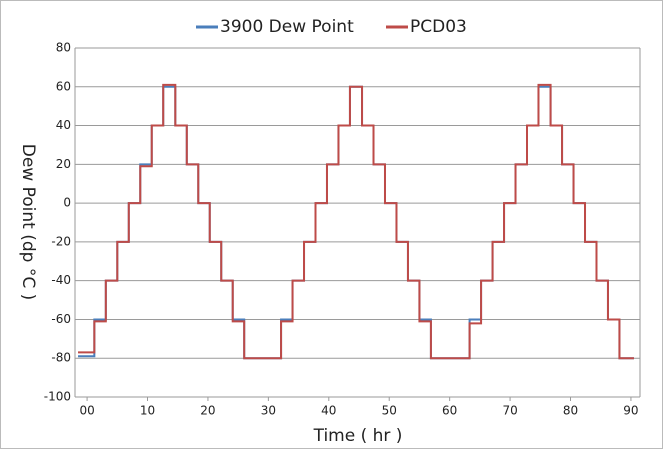 The width and height of the screenshot is (663, 449). What do you see at coordinates (61, 319) in the screenshot?
I see `y-tick-label: -60` at bounding box center [61, 319].